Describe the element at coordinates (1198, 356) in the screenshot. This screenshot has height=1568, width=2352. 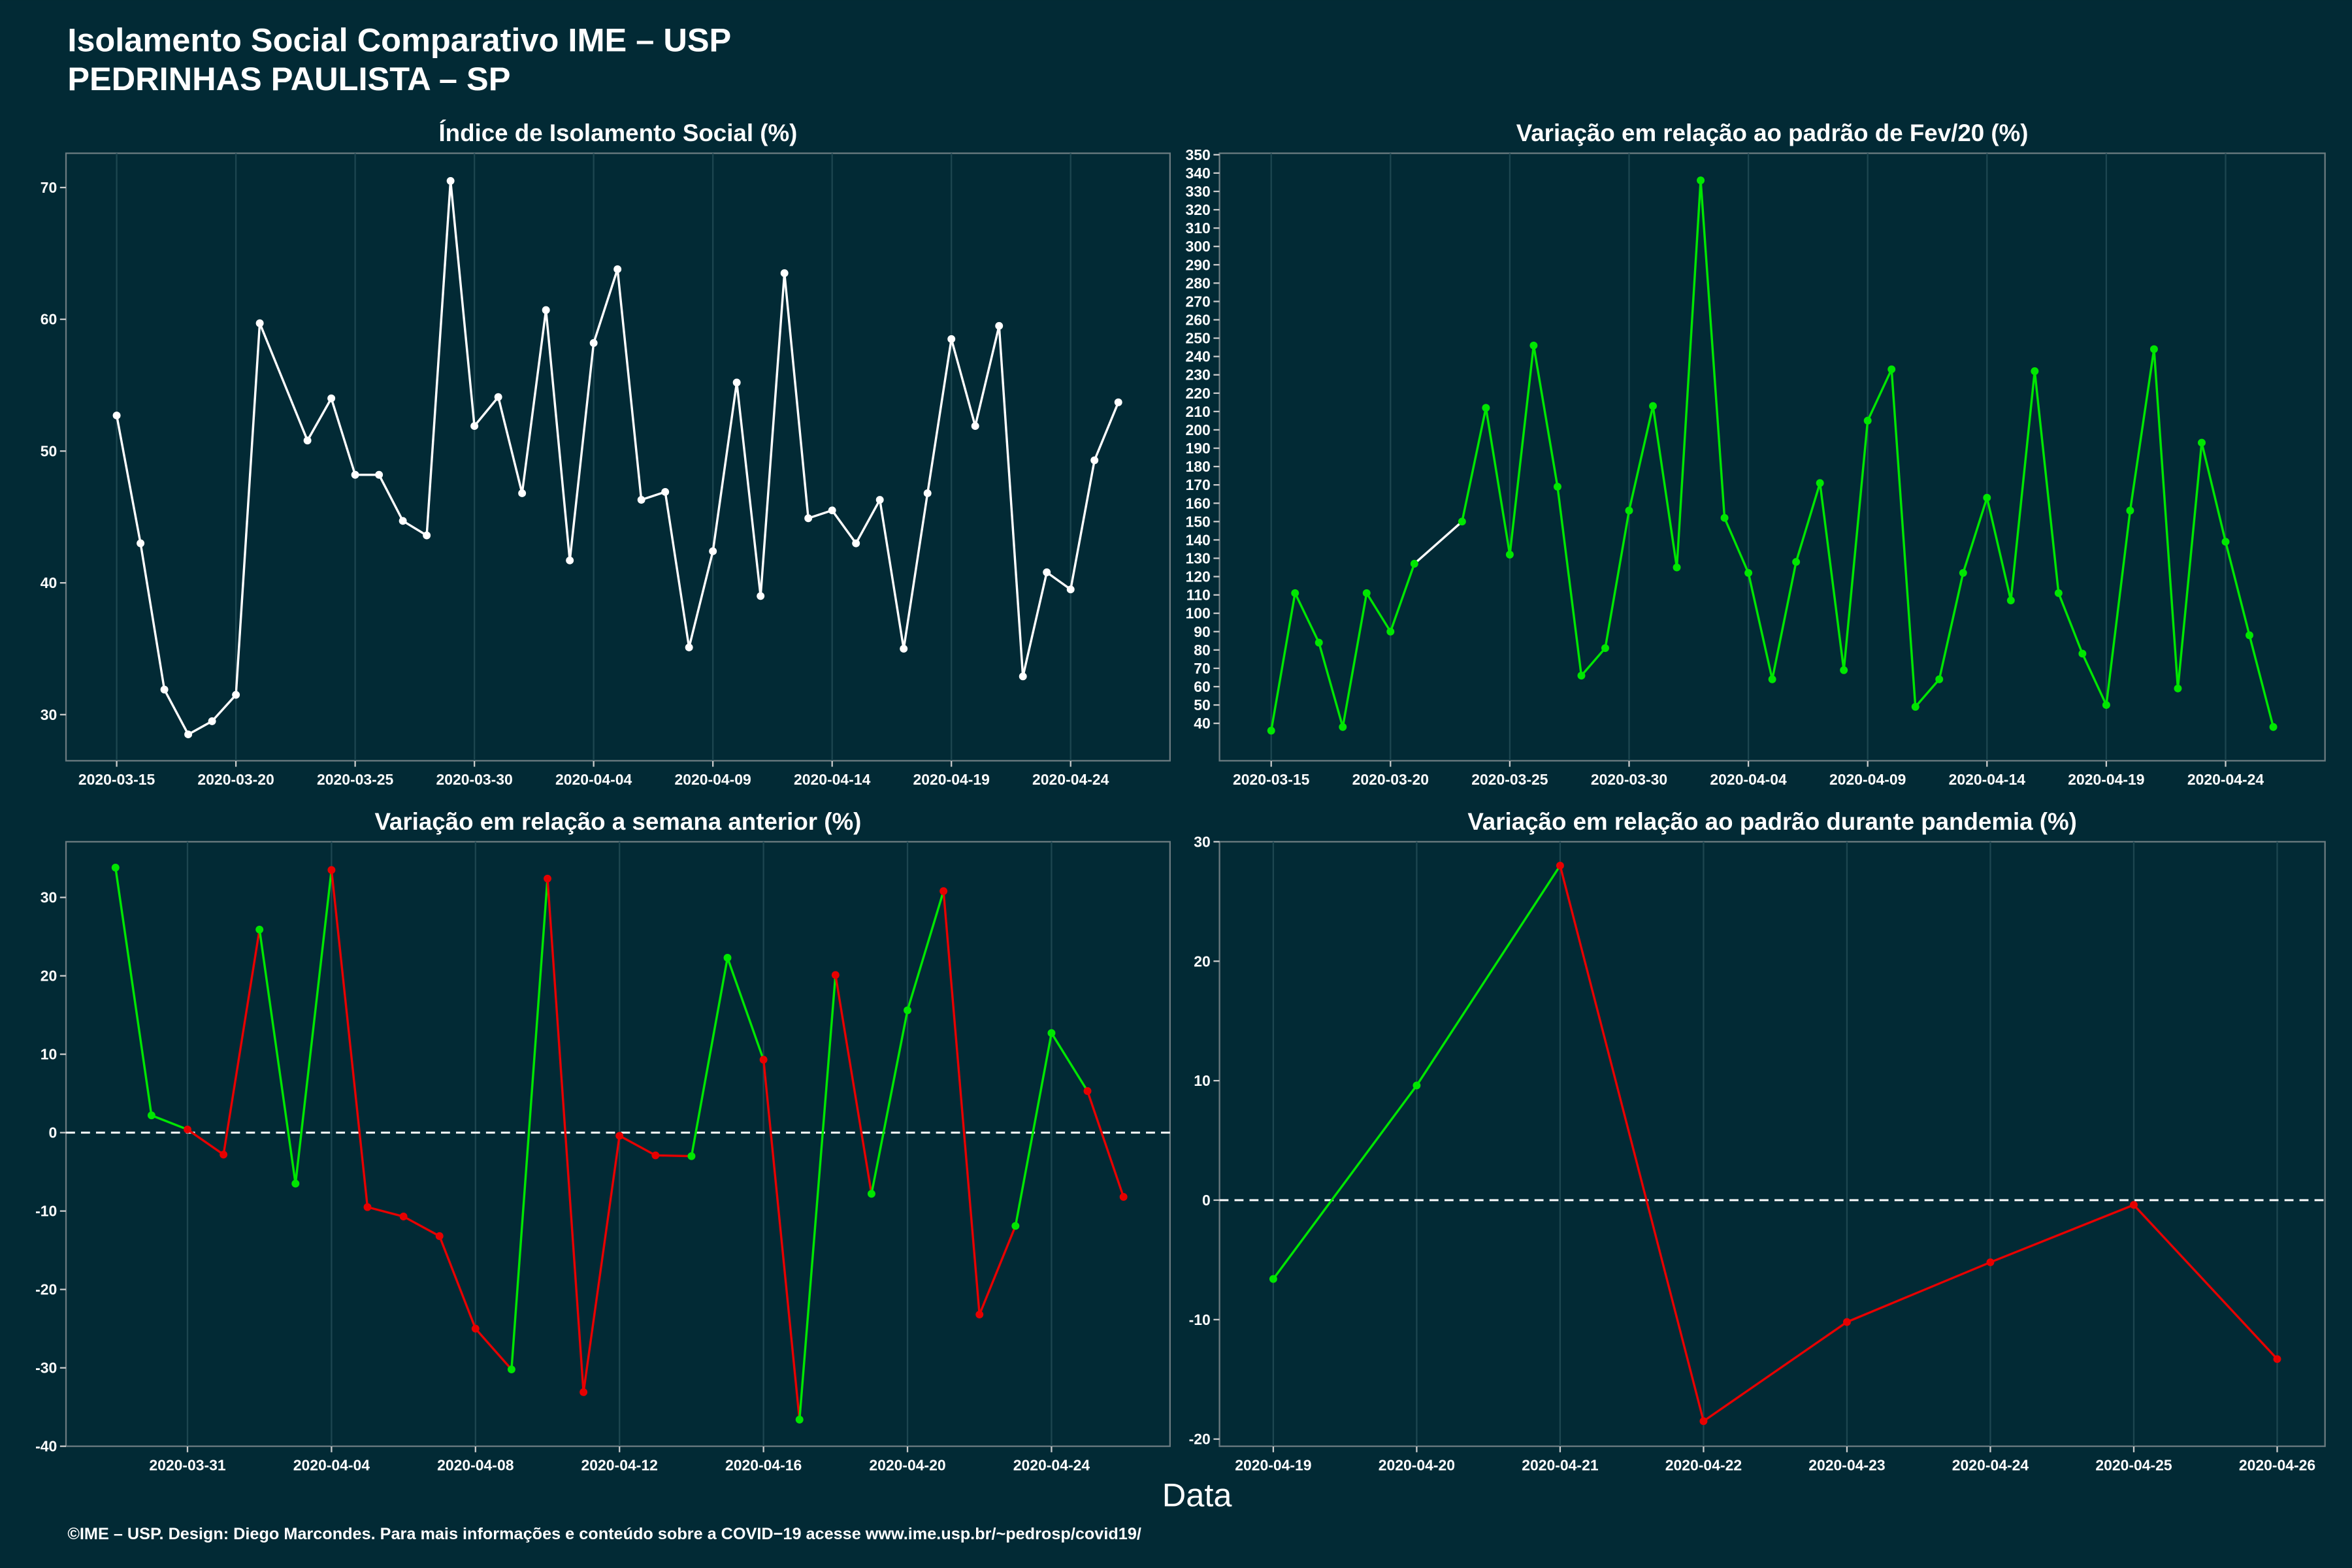
I see `y-tick-label: 240` at that location.